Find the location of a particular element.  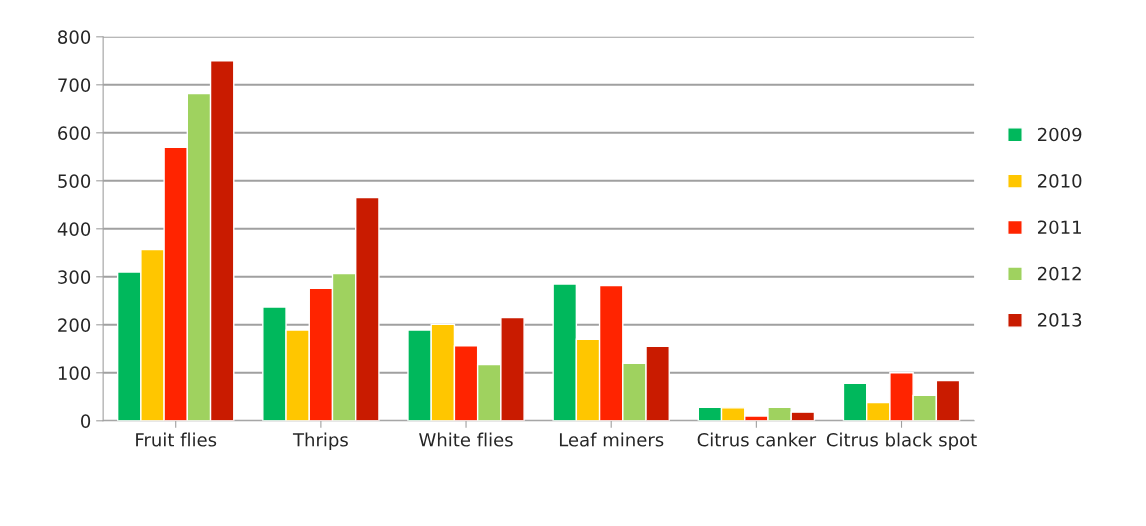

x-tick-label: Fruit flies is located at coordinates (176, 439).